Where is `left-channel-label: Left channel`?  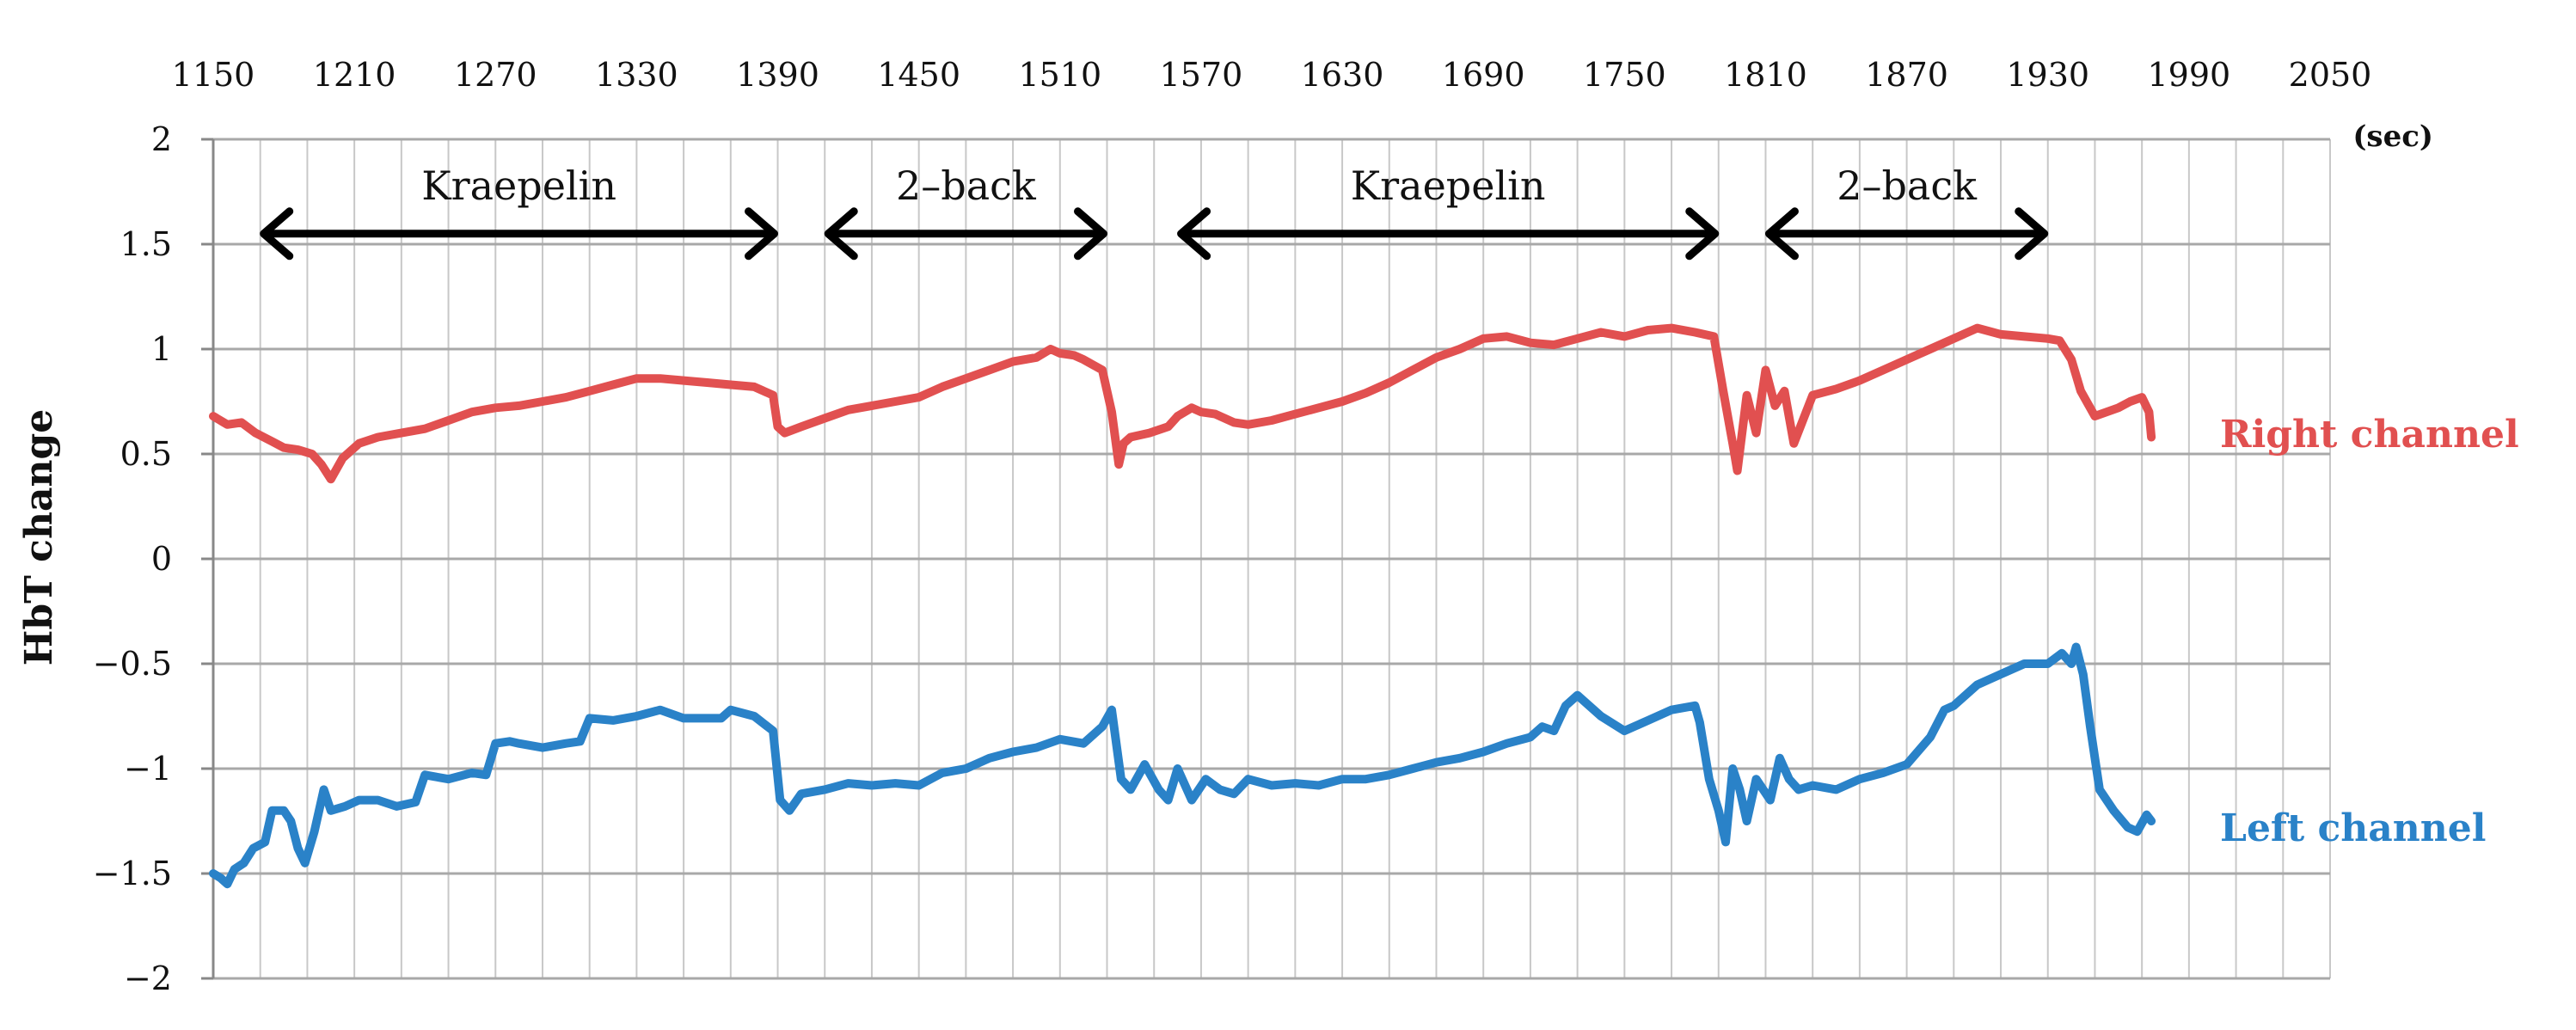
left-channel-label: Left channel is located at coordinates (2353, 828).